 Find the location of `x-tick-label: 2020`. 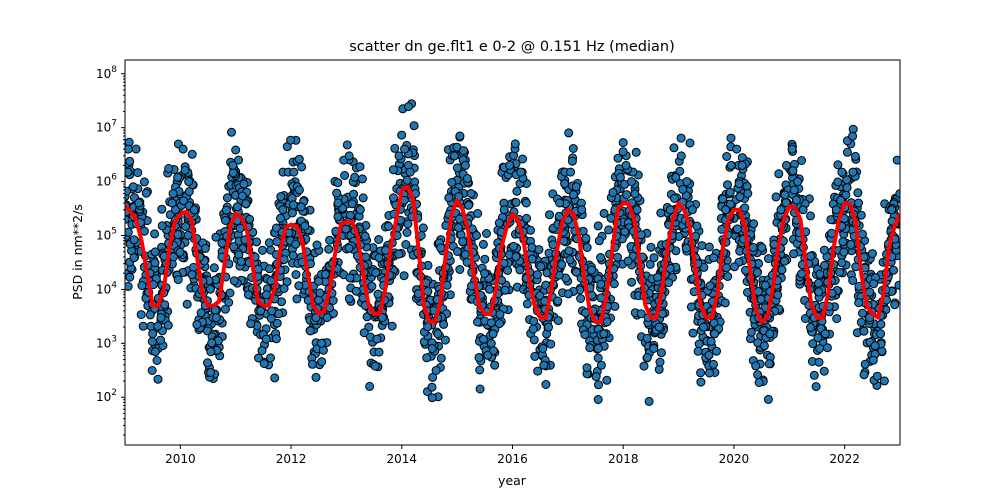

x-tick-label: 2020 is located at coordinates (734, 459).